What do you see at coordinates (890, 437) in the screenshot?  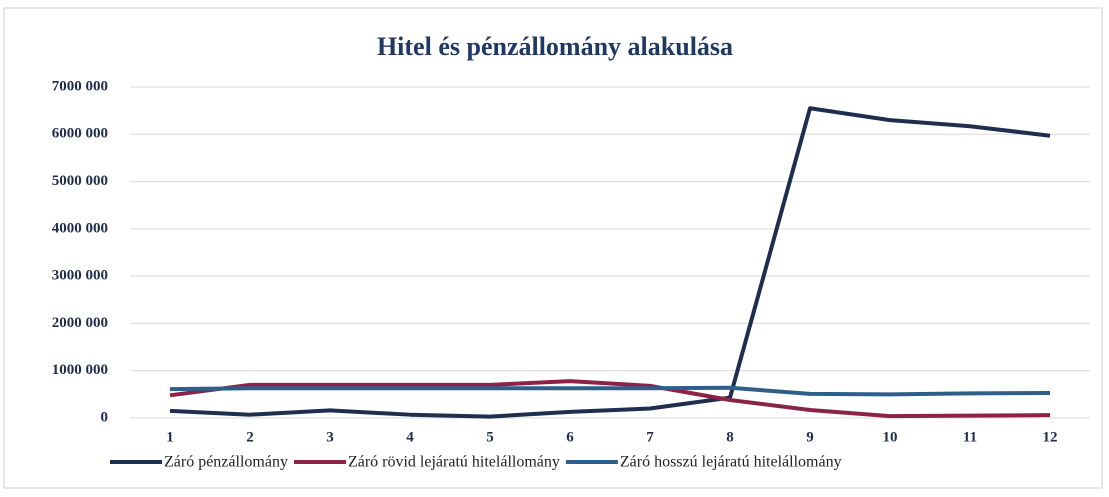 I see `x-tick-label: 10` at bounding box center [890, 437].